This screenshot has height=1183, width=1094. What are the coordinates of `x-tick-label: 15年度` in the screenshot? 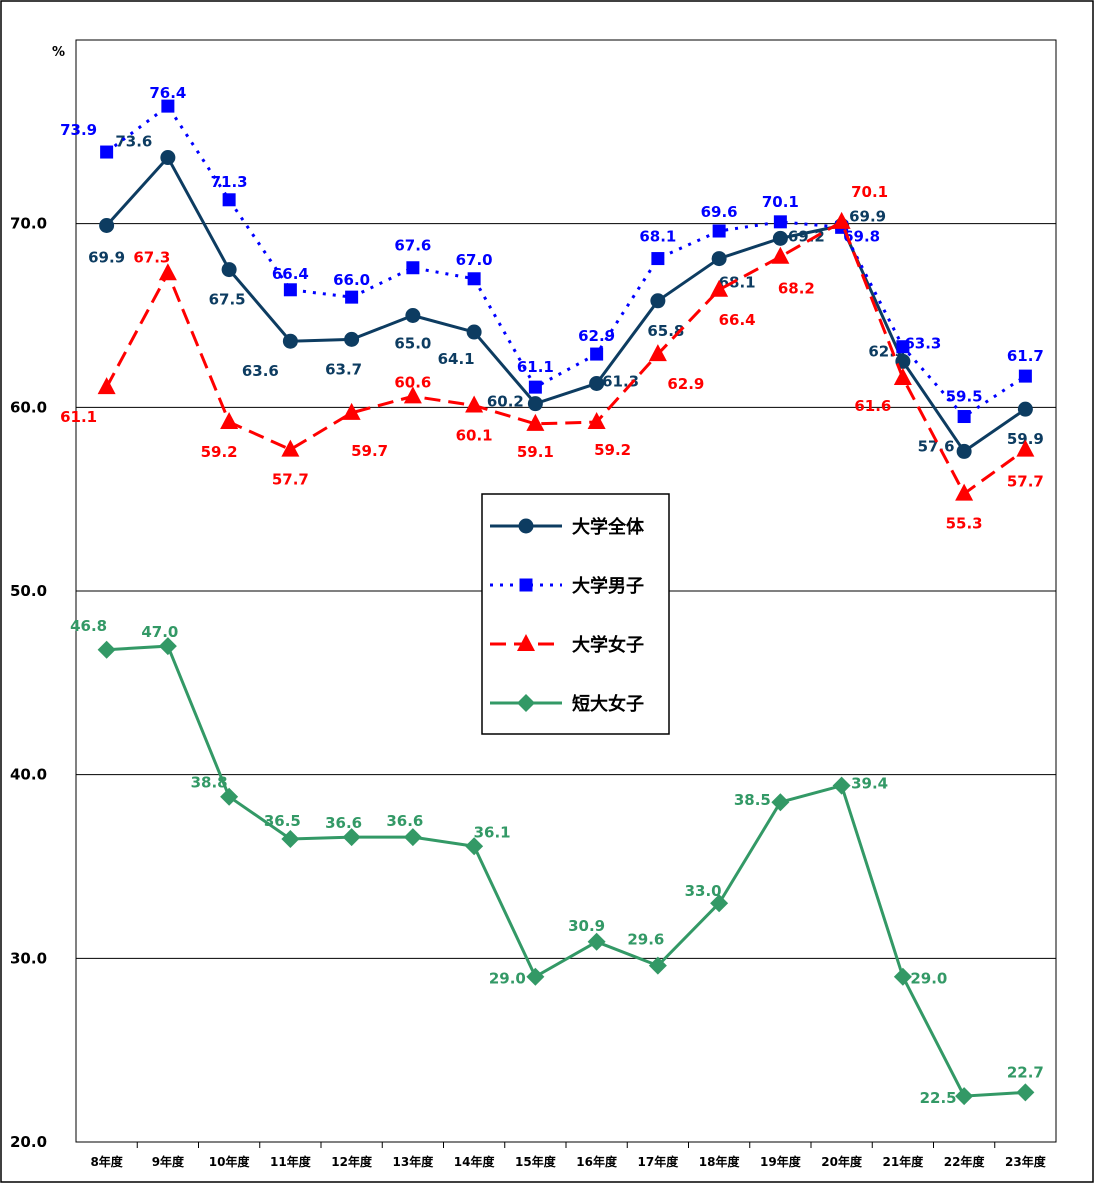 It's located at (536, 1161).